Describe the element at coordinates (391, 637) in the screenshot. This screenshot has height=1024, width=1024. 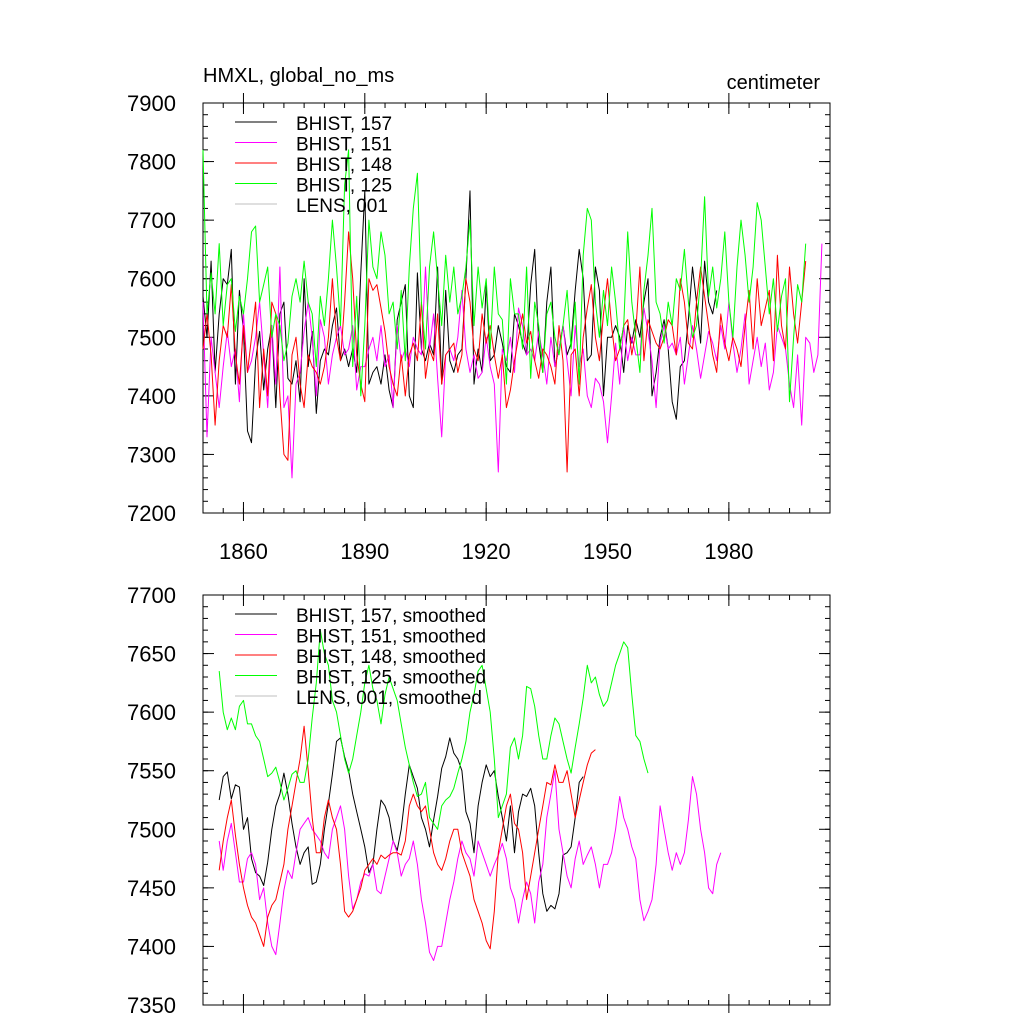
I see `legend-entry: BHIST, 151, smoothed` at that location.